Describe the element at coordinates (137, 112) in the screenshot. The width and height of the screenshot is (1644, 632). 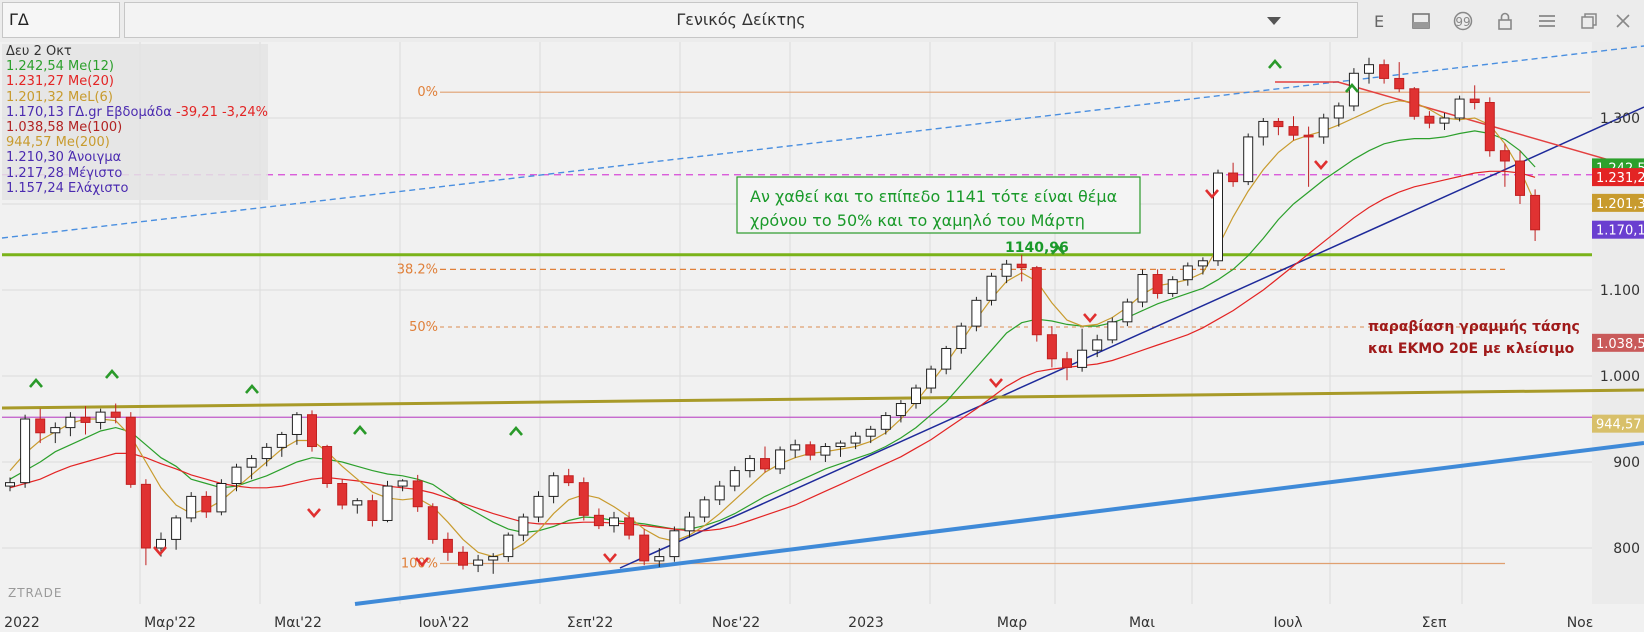
I see `legend-row-weekly: 1.170,13 ΓΔ.gr Εβδομάδα -39,21 -3,24%` at that location.